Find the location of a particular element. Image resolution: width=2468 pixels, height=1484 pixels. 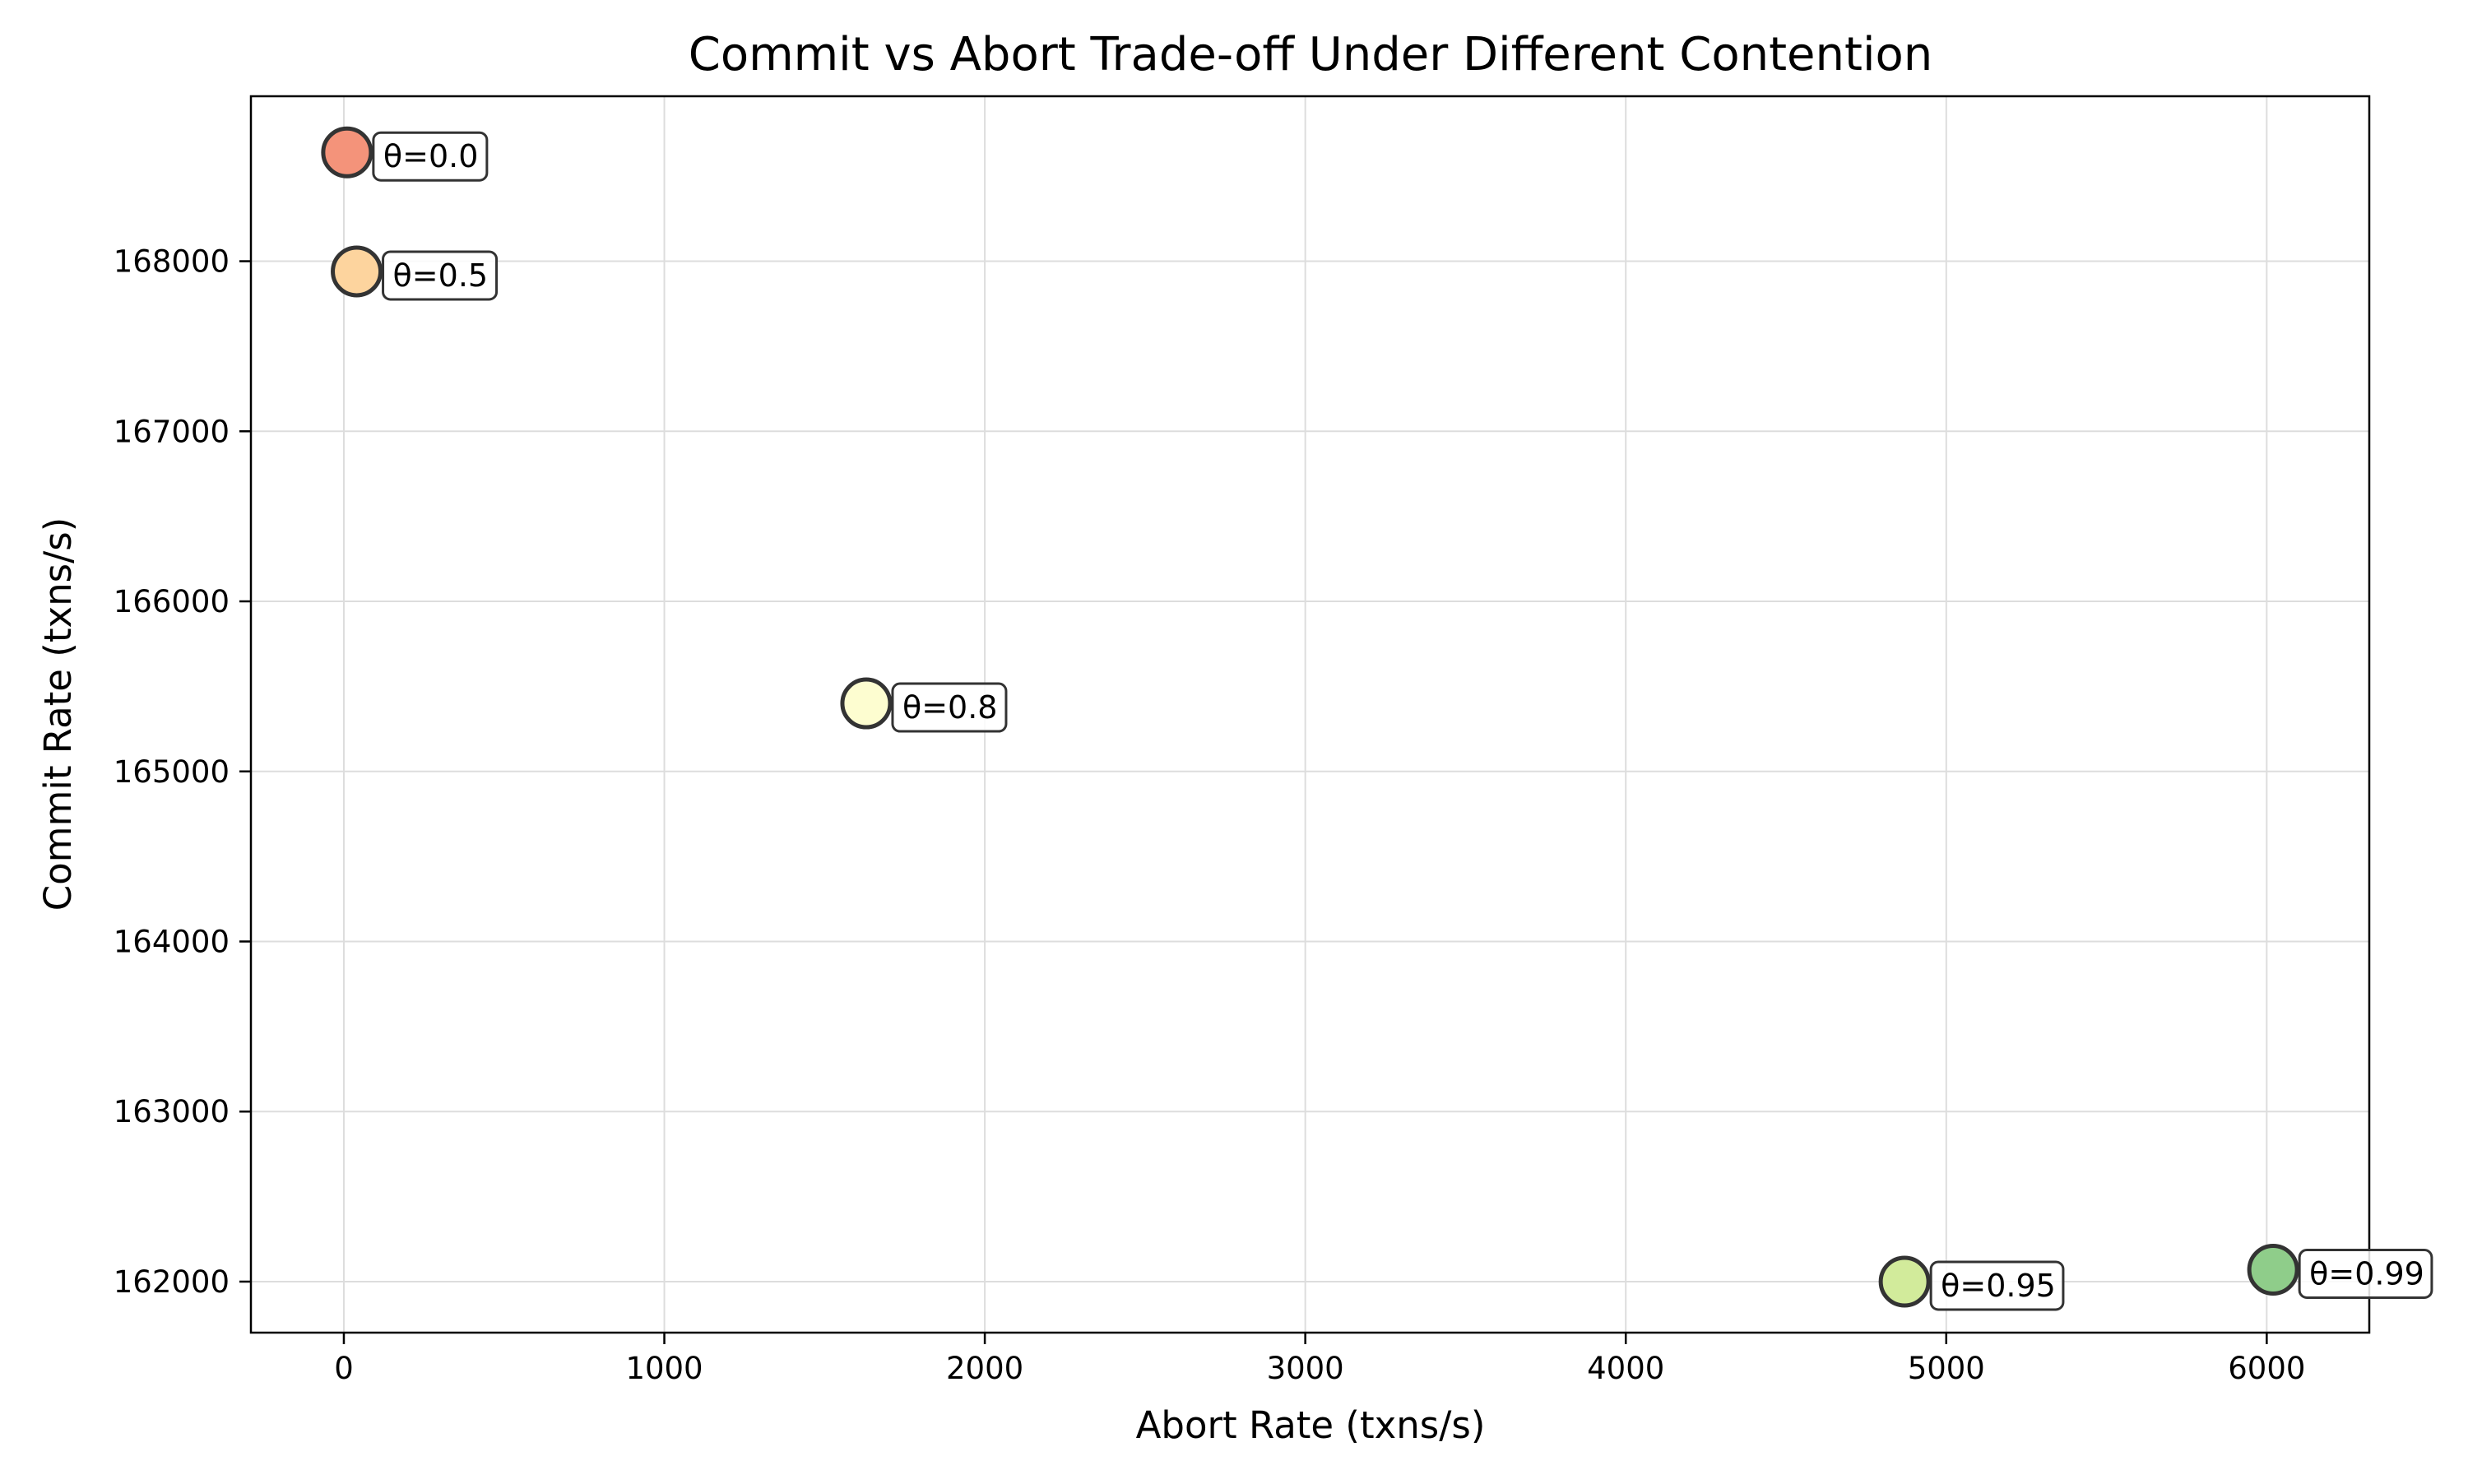

x-tick-label: 3000 is located at coordinates (1305, 1368).